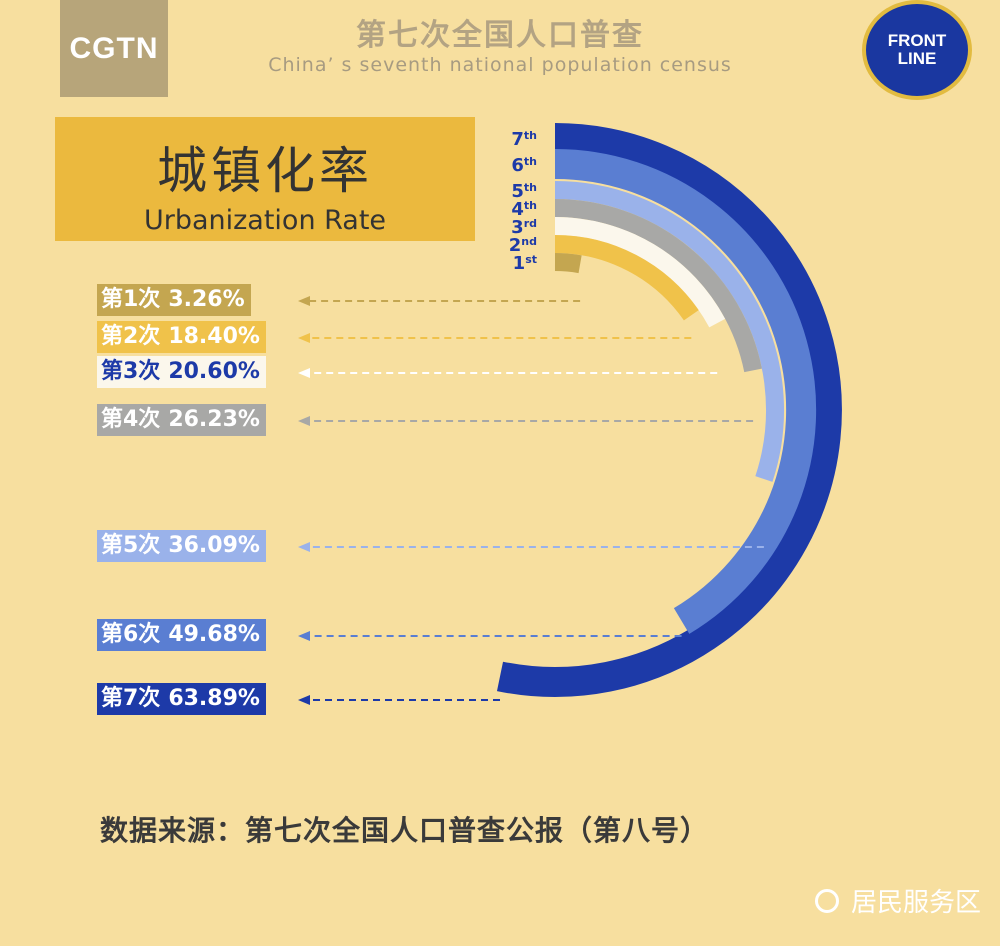  I want to click on data-label: 63.89%, so click(214, 698).